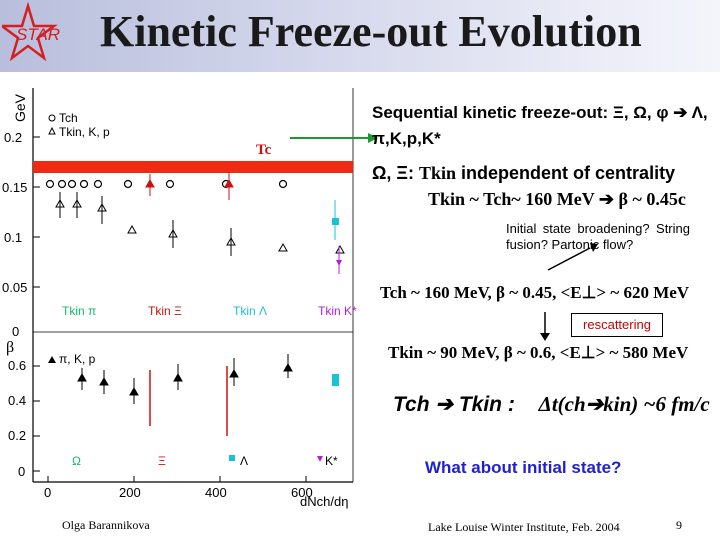 This screenshot has width=720, height=540. What do you see at coordinates (337, 311) in the screenshot?
I see `mid-legend: Tkin K*` at bounding box center [337, 311].